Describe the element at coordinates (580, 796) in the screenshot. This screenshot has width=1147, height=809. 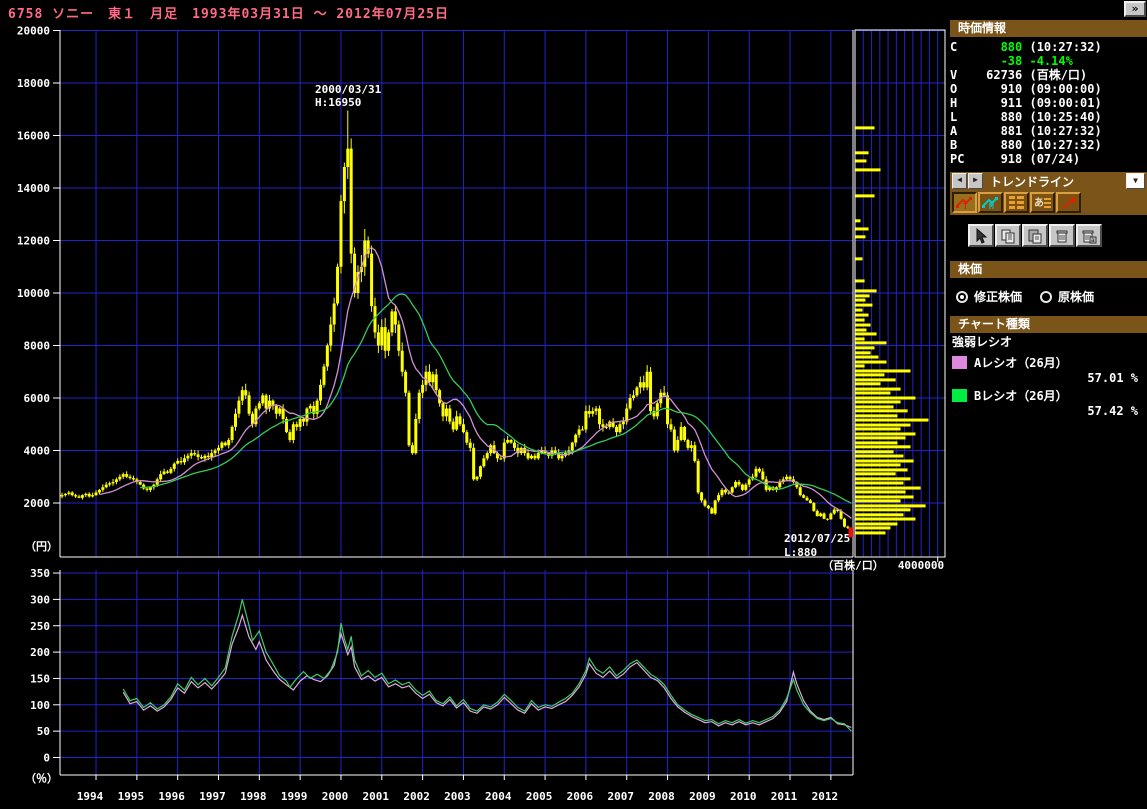
I see `svg-text: 2006` at that location.